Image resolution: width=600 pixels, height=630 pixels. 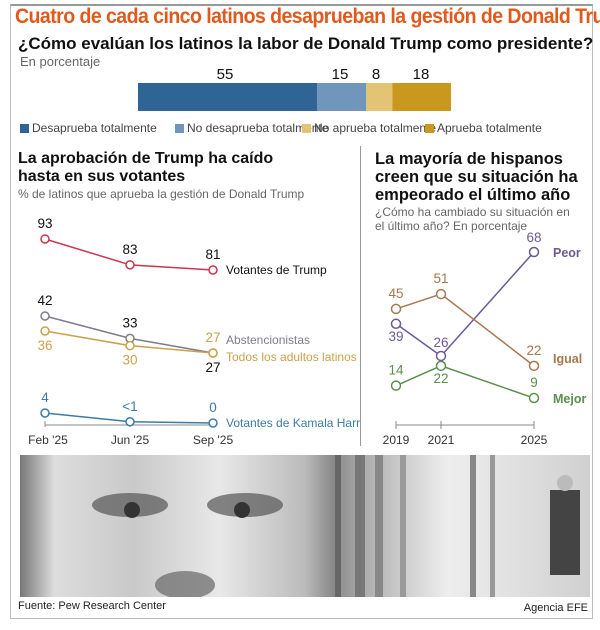 What do you see at coordinates (130, 440) in the screenshot?
I see `x-tick-label: Jun '25` at bounding box center [130, 440].